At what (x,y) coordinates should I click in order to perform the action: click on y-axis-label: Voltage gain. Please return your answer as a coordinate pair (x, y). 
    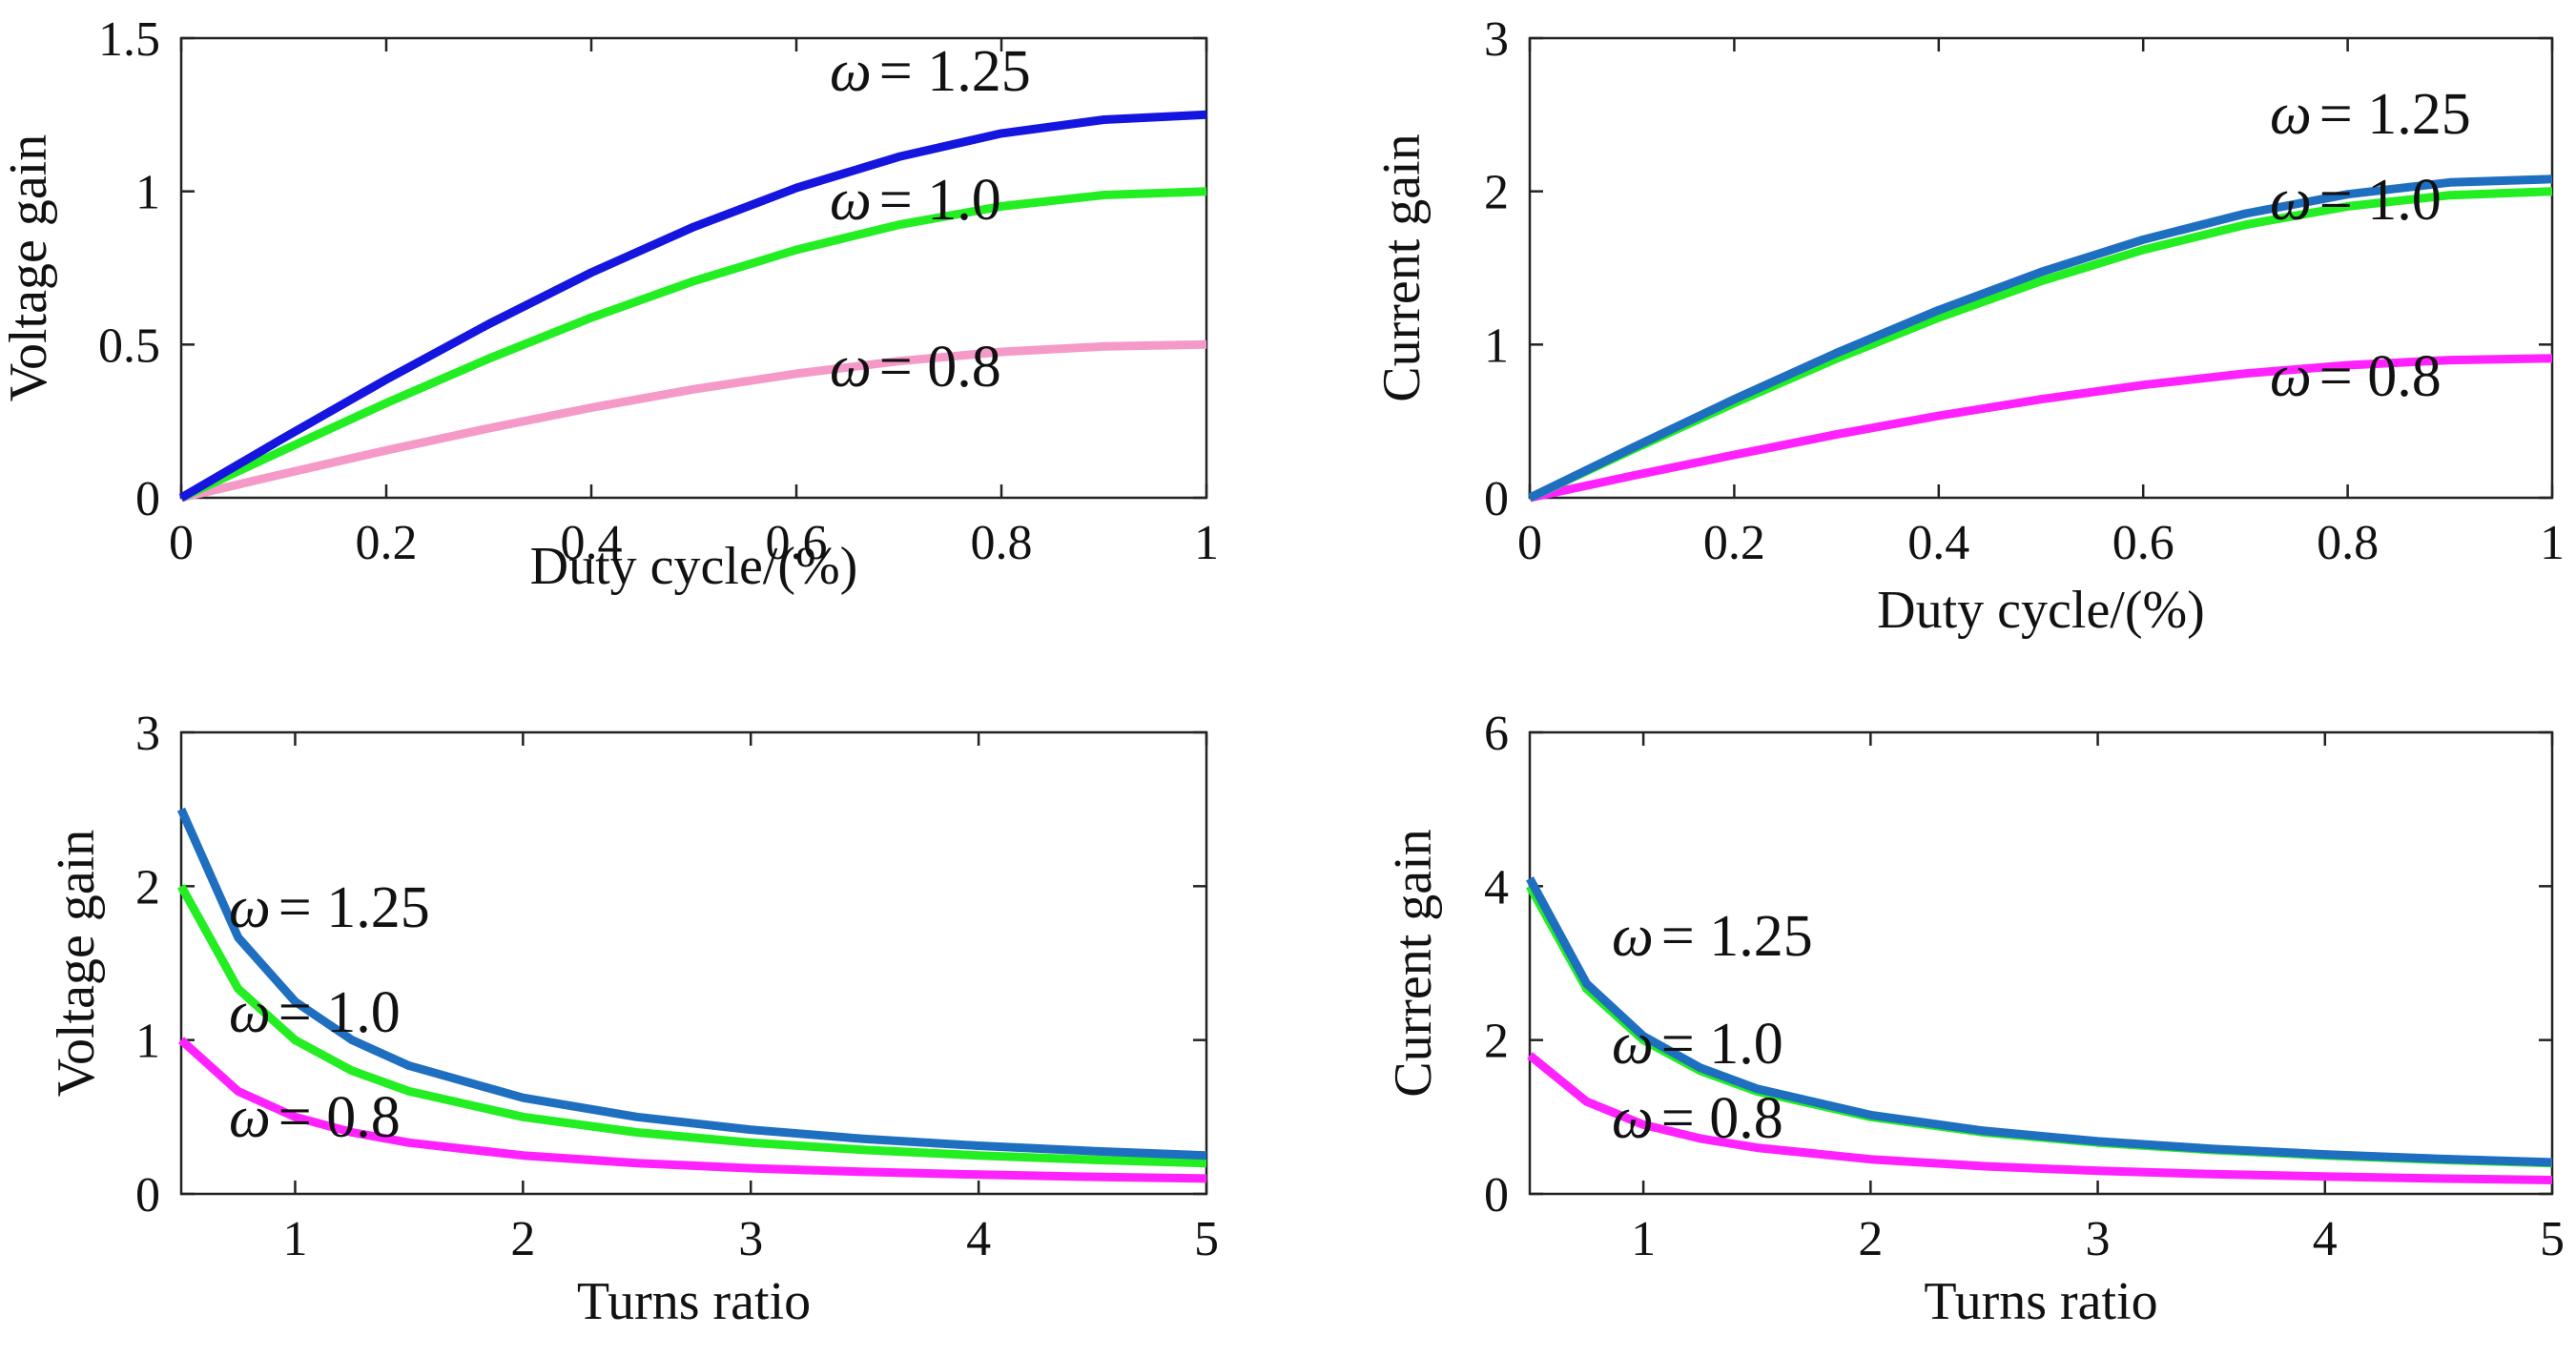
    Looking at the image, I should click on (29, 267).